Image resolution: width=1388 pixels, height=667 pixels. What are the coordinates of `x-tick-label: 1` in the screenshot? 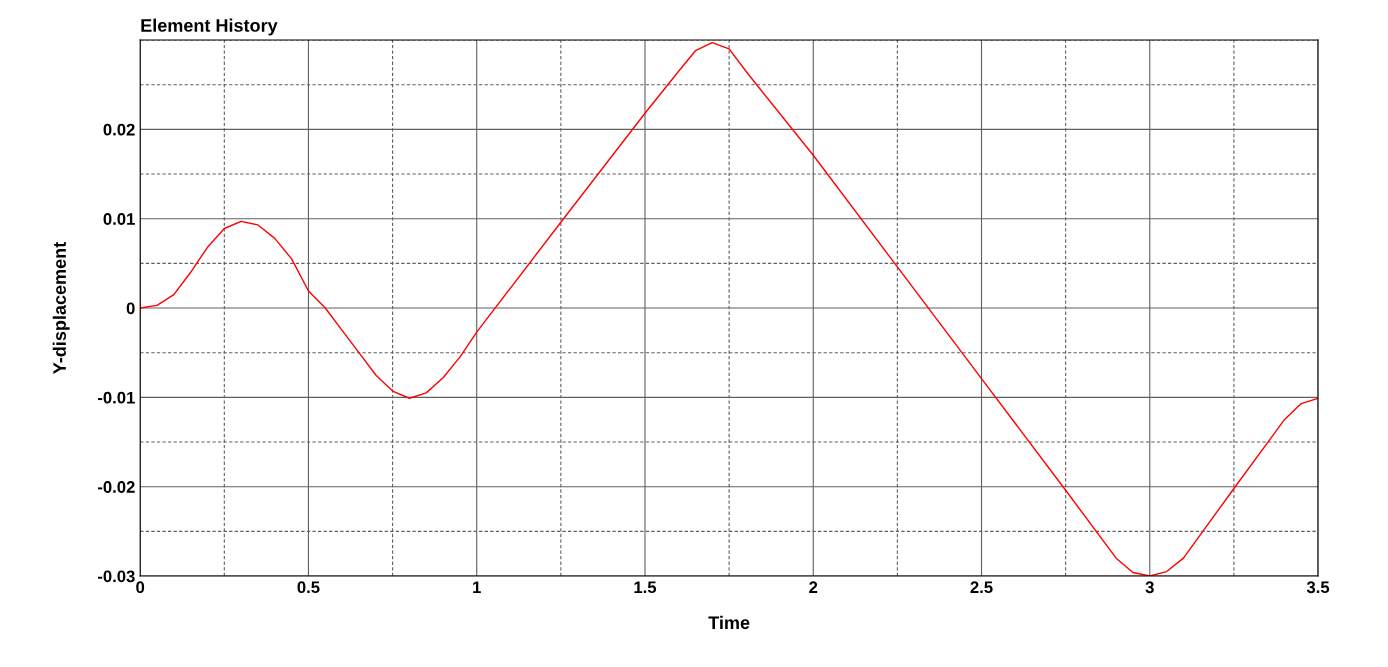 It's located at (477, 587).